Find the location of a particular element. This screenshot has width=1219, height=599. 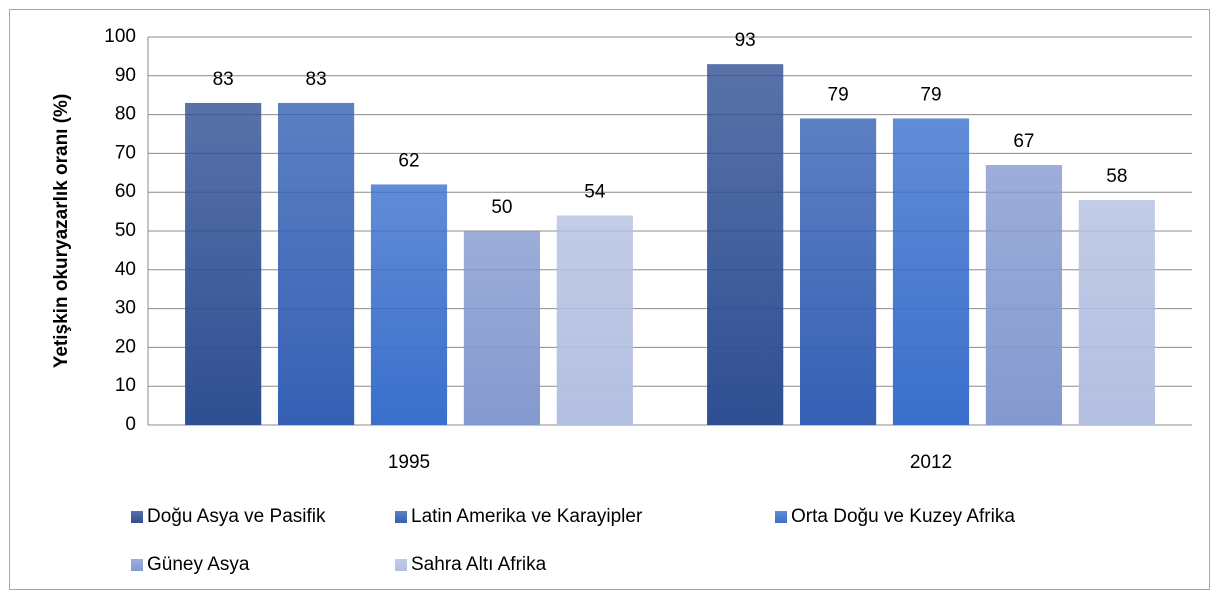

y-tick-label: 60 is located at coordinates (125, 191).